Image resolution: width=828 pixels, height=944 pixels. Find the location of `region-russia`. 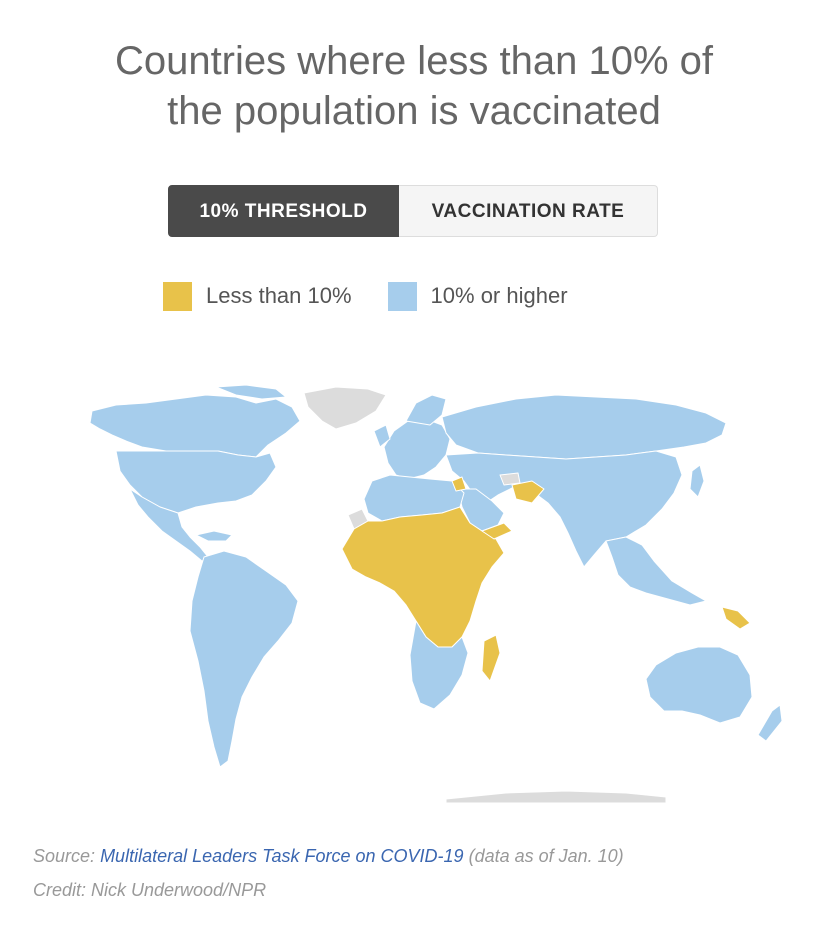

region-russia is located at coordinates (584, 427).